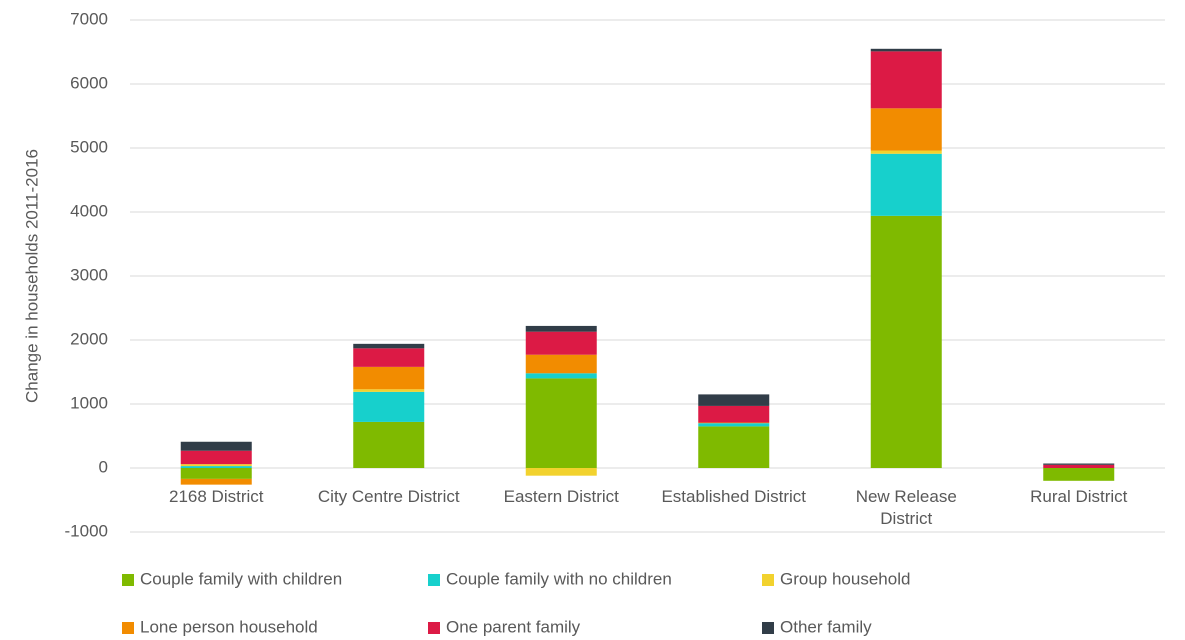  I want to click on legend-label: One parent family, so click(513, 626).